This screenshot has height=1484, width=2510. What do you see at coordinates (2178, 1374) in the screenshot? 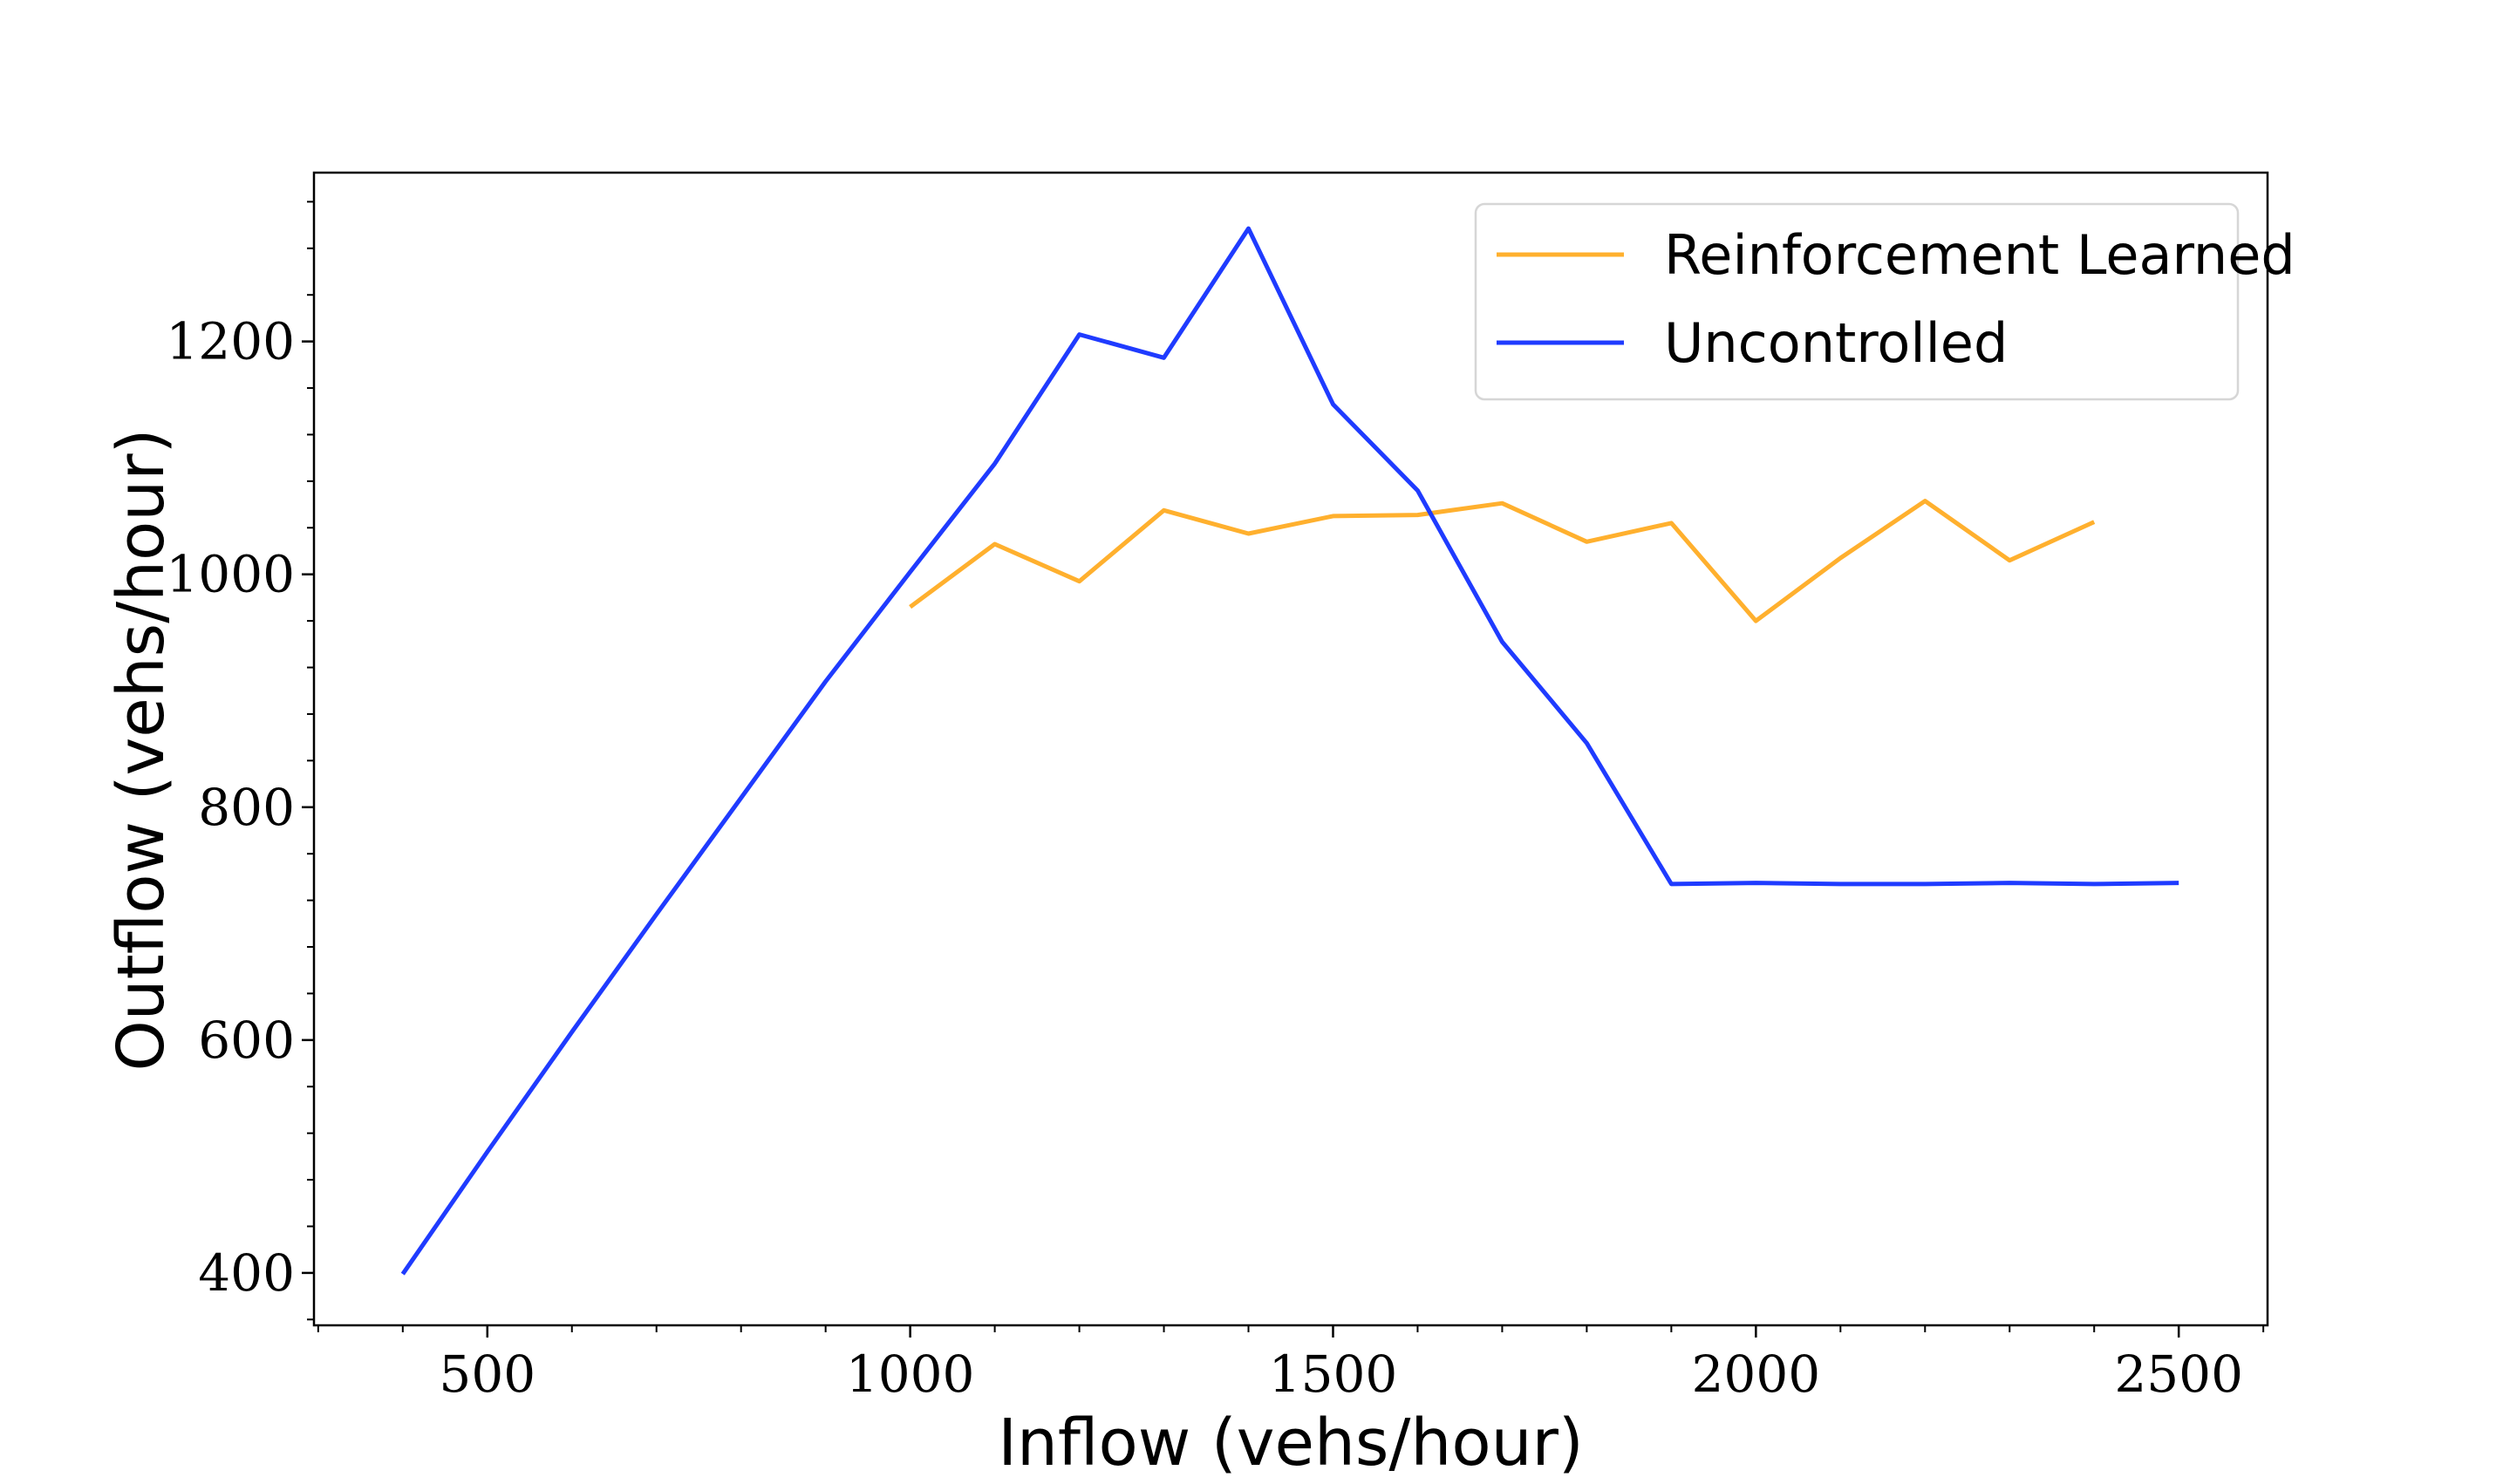
I see `x-tick-label: 2500` at bounding box center [2178, 1374].